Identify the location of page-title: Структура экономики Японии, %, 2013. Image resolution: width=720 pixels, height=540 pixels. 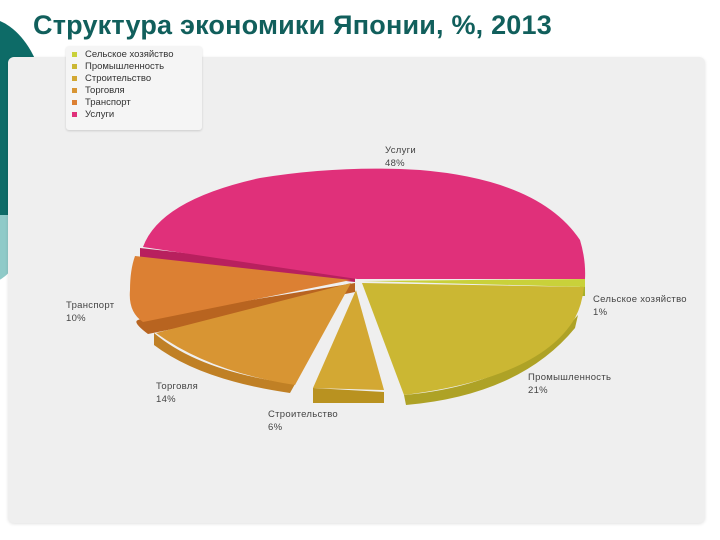
(292, 25).